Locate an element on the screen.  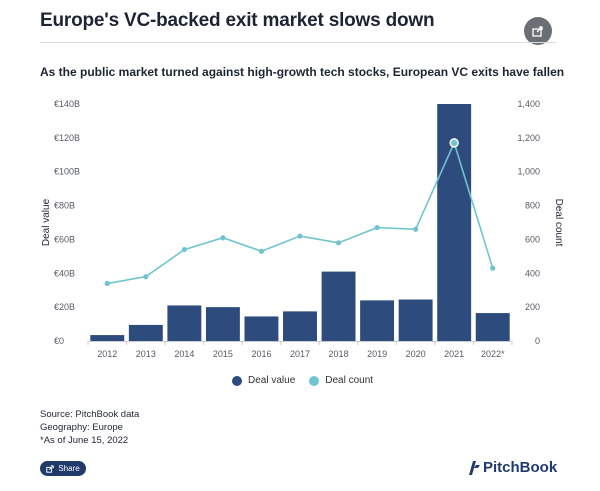
bar-deal-value-2015 is located at coordinates (222, 324).